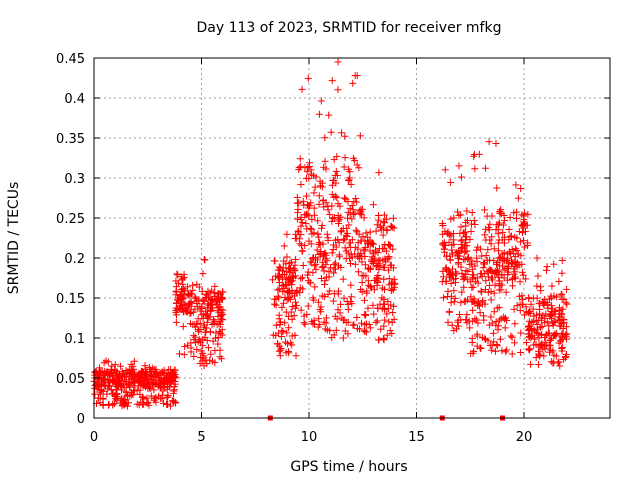 The width and height of the screenshot is (640, 480). What do you see at coordinates (416, 437) in the screenshot?
I see `x-tick-label: 15` at bounding box center [416, 437].